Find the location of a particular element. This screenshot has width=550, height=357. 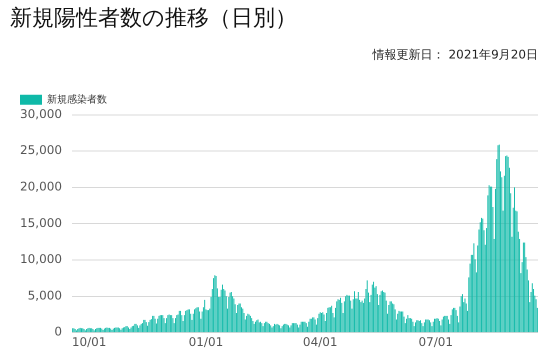

chart-title: 新規陽性者数の推移（日別） is located at coordinates (153, 18).